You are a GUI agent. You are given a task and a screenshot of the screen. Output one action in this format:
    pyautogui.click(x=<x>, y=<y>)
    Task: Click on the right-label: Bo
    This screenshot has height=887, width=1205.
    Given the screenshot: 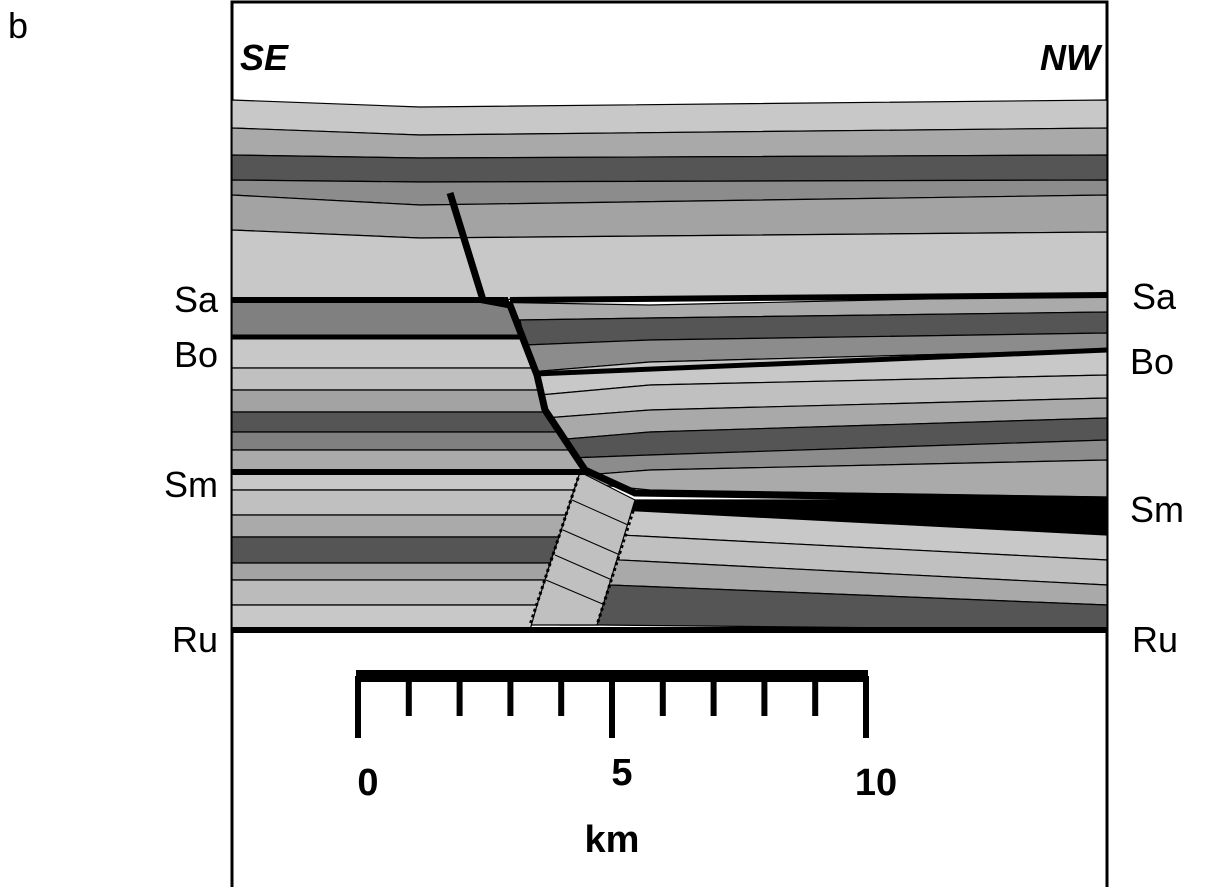 What is the action you would take?
    pyautogui.click(x=1152, y=361)
    